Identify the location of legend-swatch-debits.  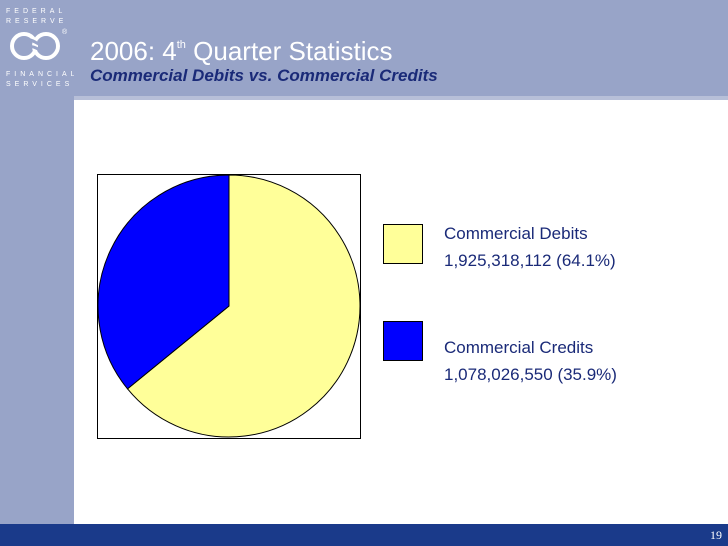
(403, 244).